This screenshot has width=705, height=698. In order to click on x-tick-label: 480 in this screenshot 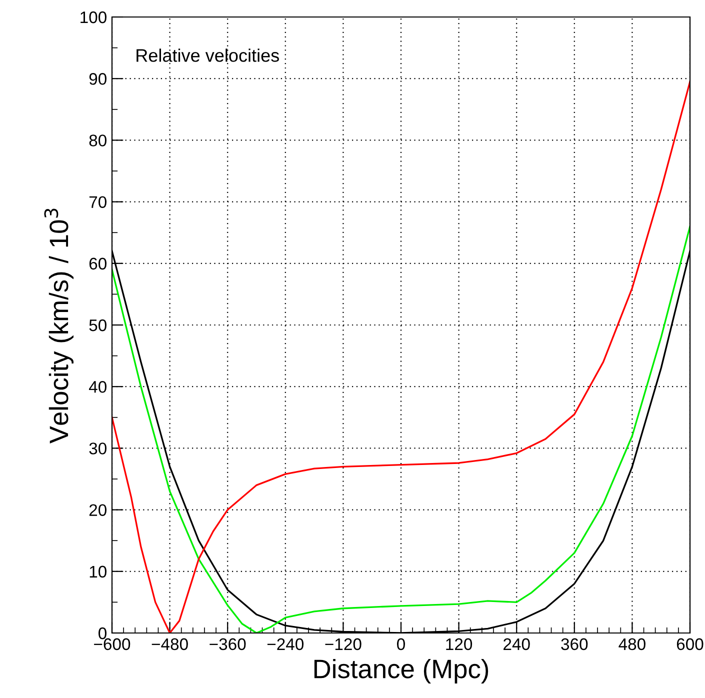, I will do `click(632, 644)`.